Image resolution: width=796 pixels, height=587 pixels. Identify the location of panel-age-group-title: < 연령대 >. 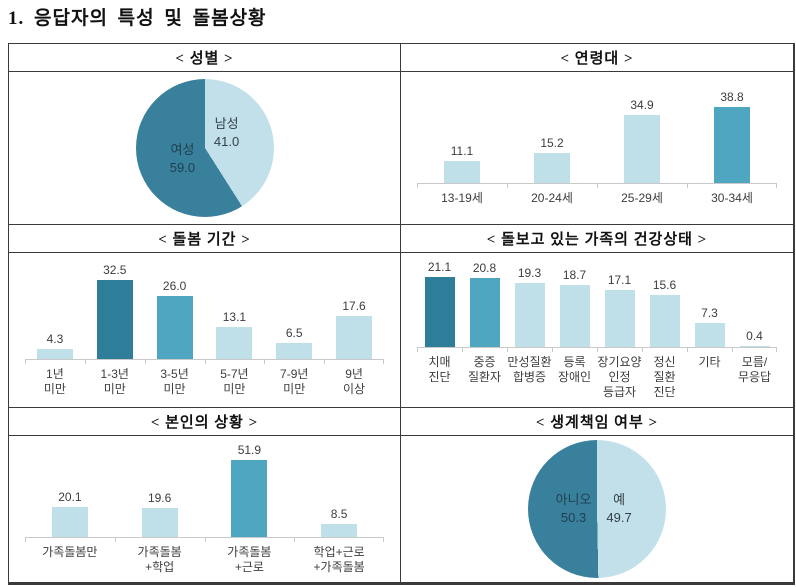
(597, 59).